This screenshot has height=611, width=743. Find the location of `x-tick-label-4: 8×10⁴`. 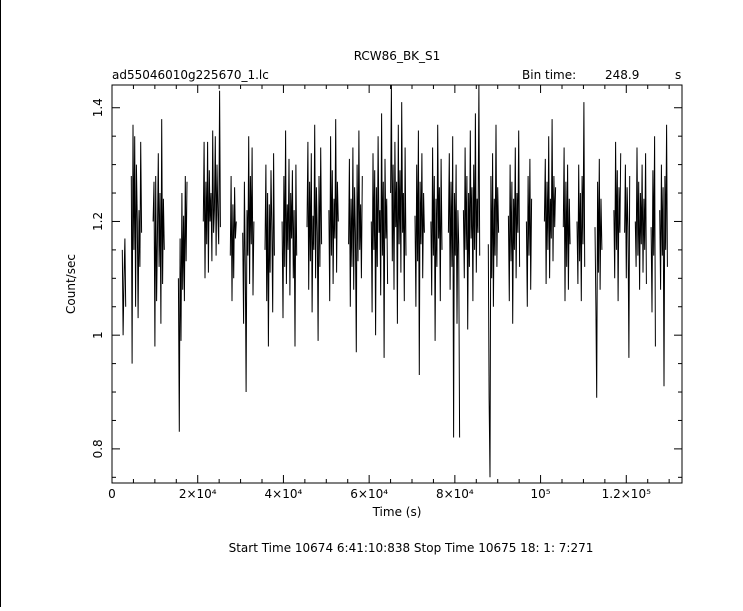

x-tick-label-4: 8×10⁴ is located at coordinates (455, 494).